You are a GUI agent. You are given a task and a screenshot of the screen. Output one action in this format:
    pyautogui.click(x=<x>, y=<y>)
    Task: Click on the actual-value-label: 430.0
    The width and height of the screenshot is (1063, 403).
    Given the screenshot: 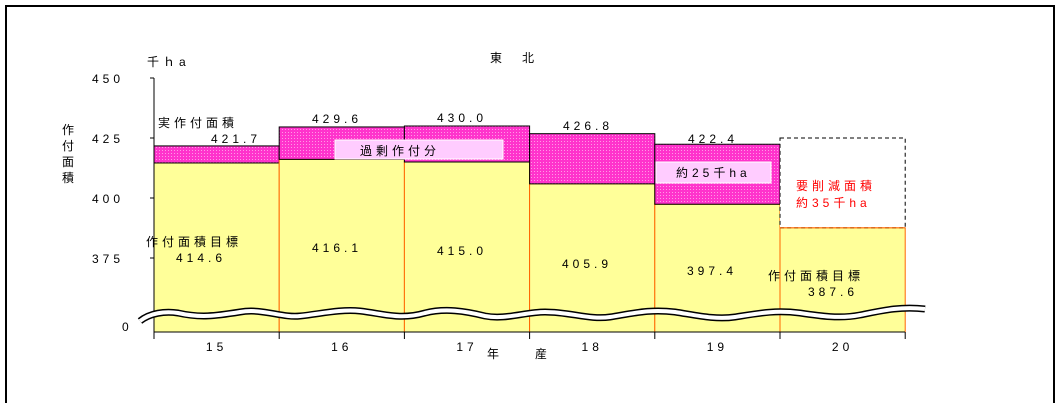 What is the action you would take?
    pyautogui.click(x=462, y=118)
    